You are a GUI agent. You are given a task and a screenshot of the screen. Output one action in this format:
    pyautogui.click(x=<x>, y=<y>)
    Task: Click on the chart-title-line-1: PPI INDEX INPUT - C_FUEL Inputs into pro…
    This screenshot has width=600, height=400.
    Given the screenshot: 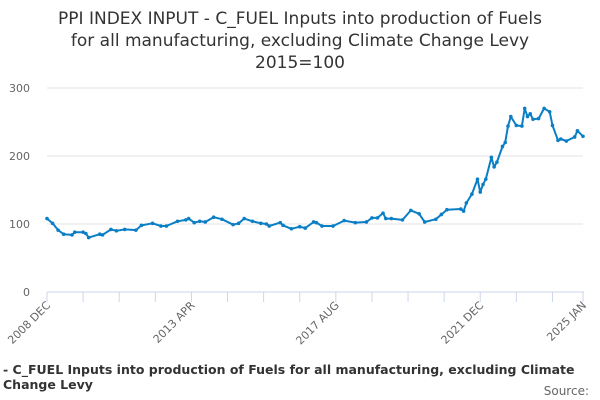 What is the action you would take?
    pyautogui.click(x=300, y=19)
    